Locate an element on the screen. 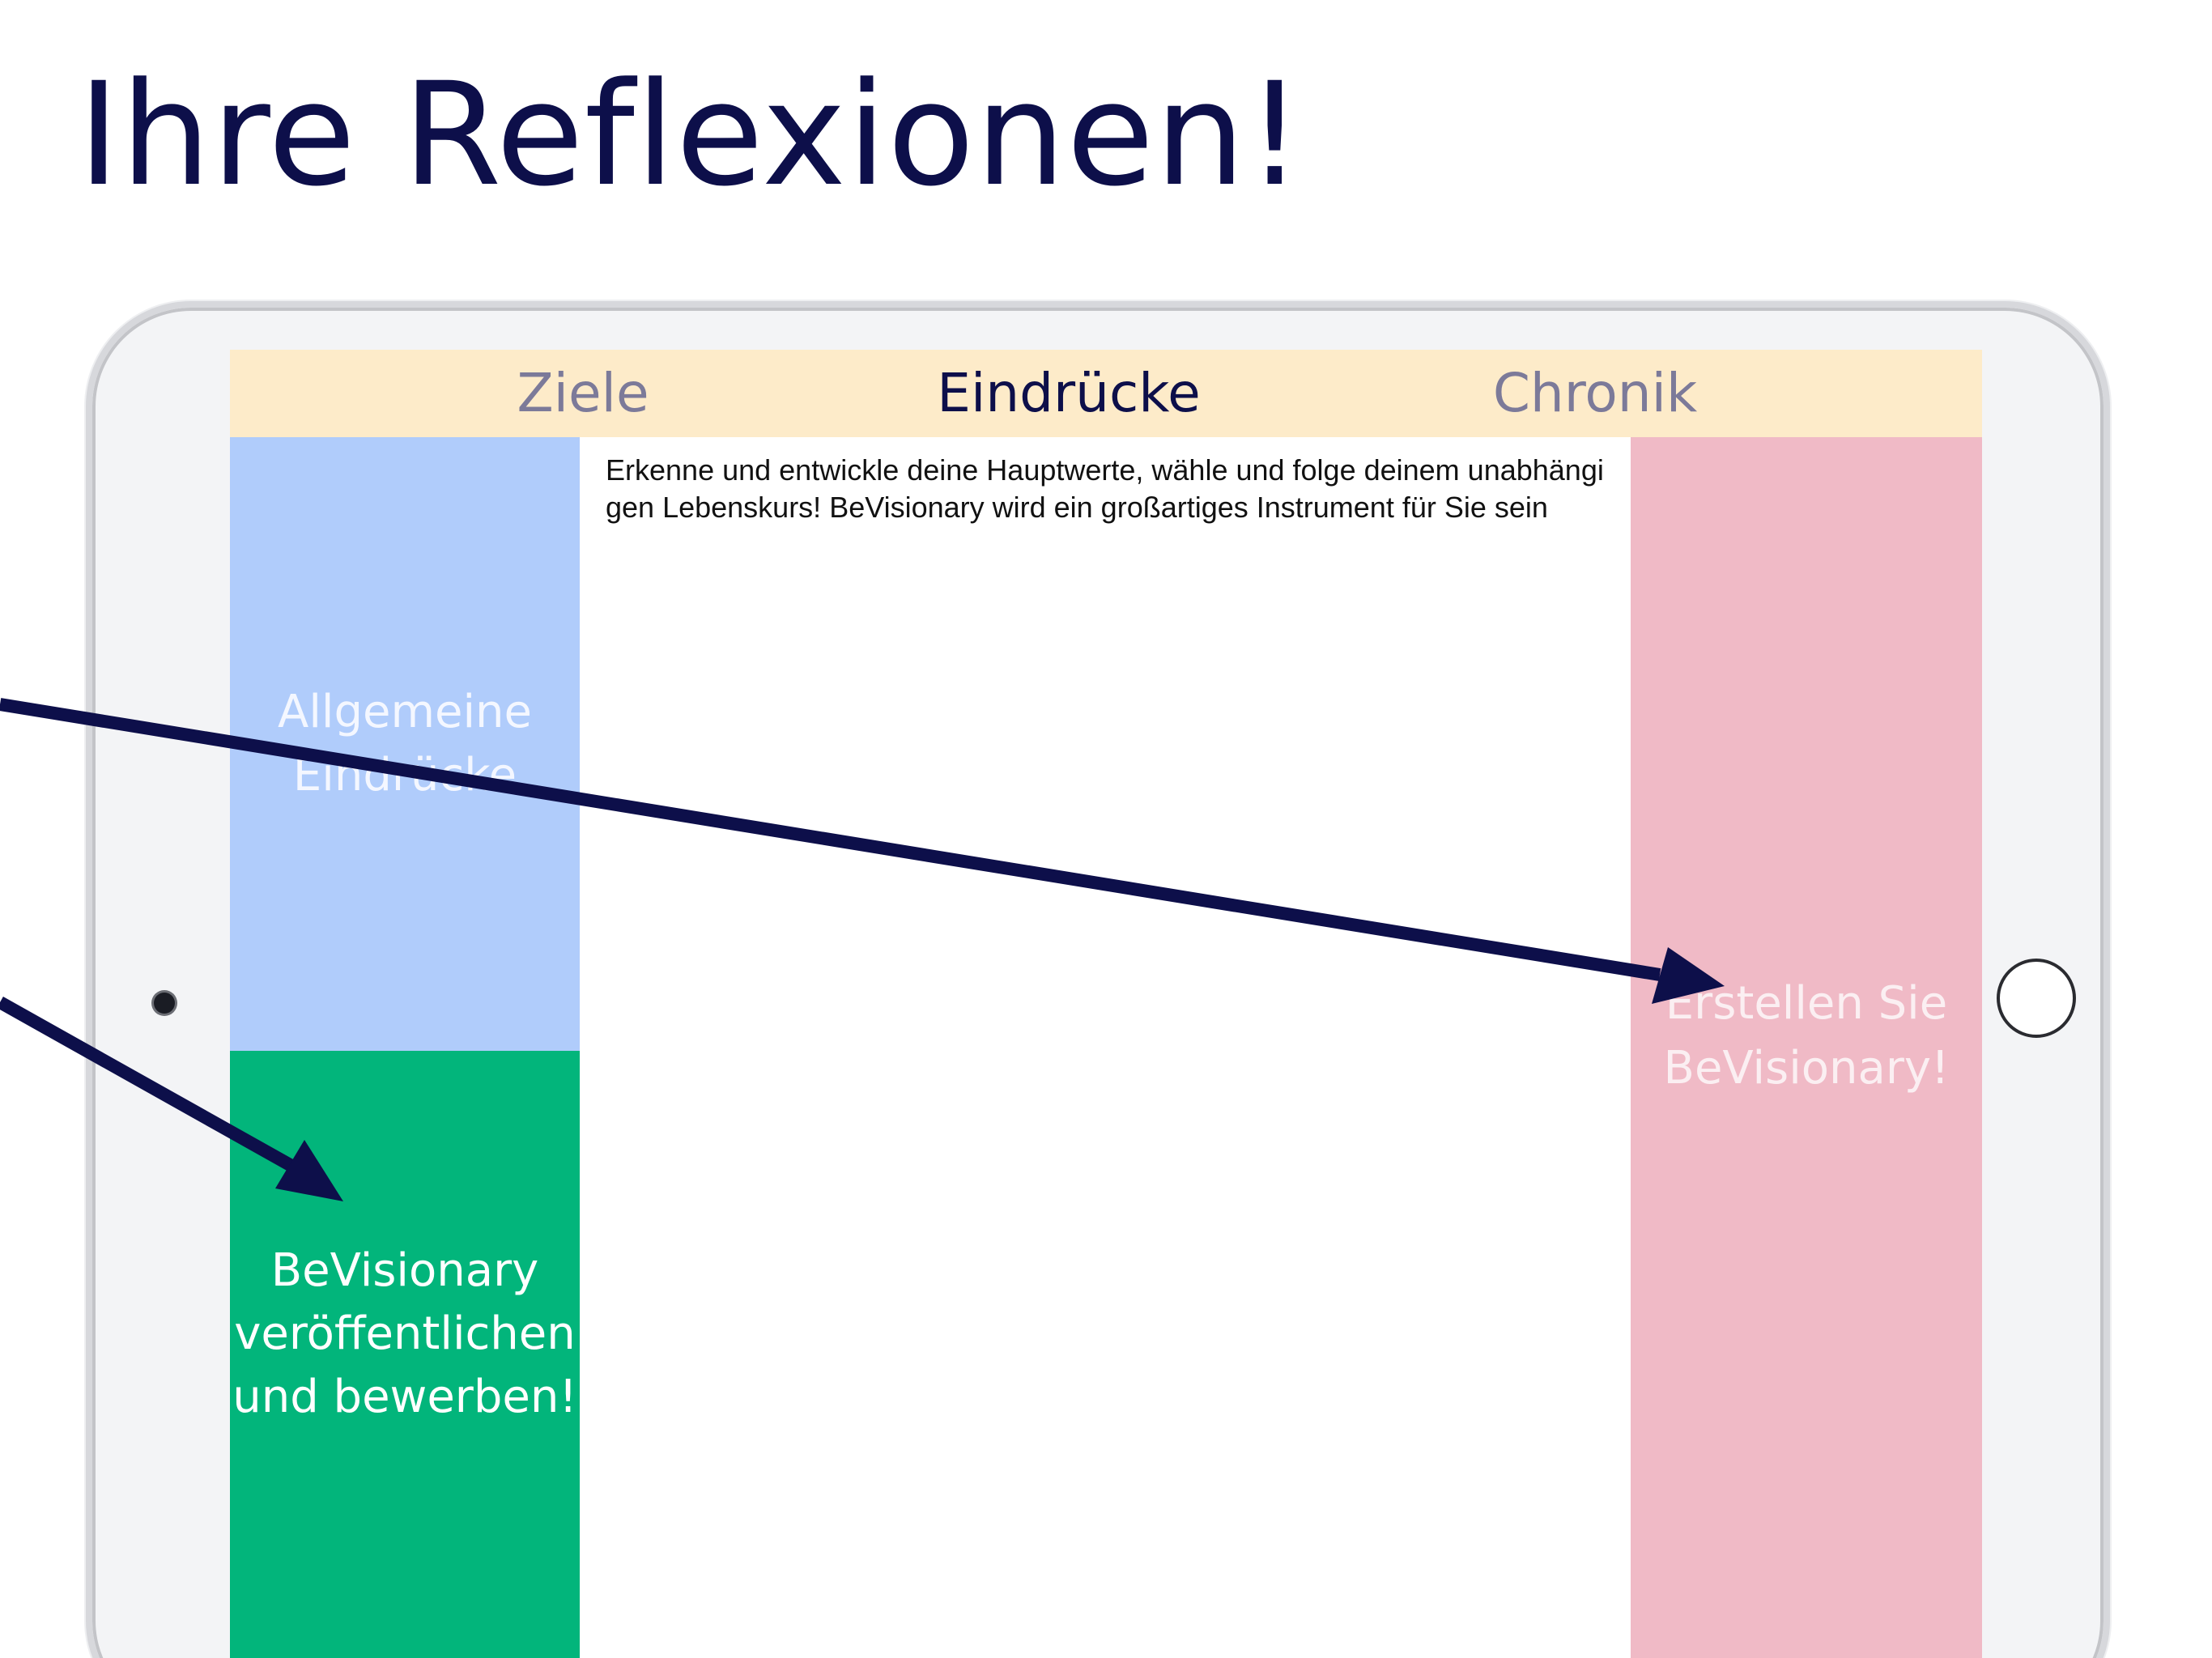 This screenshot has width=2212, height=1658. tab-chronik: Chronik is located at coordinates (1595, 393).